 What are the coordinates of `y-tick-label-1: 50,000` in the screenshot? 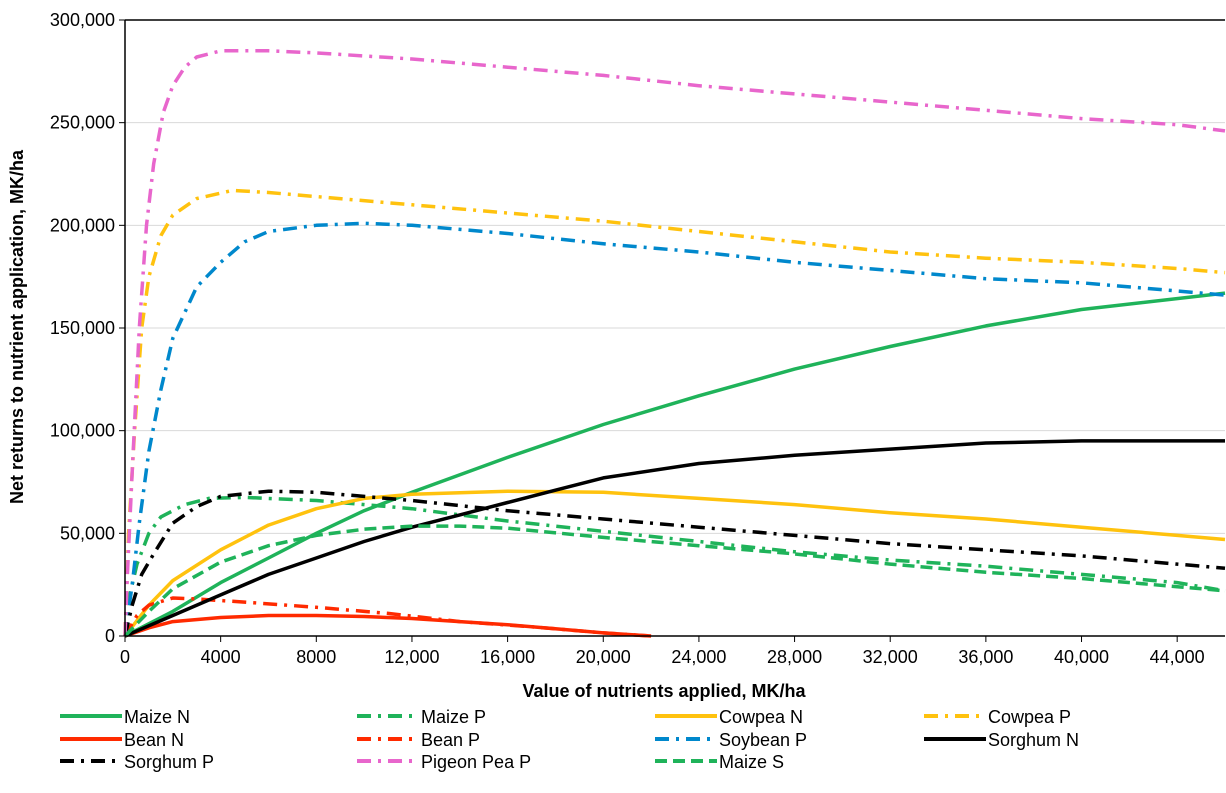 It's located at (87, 533).